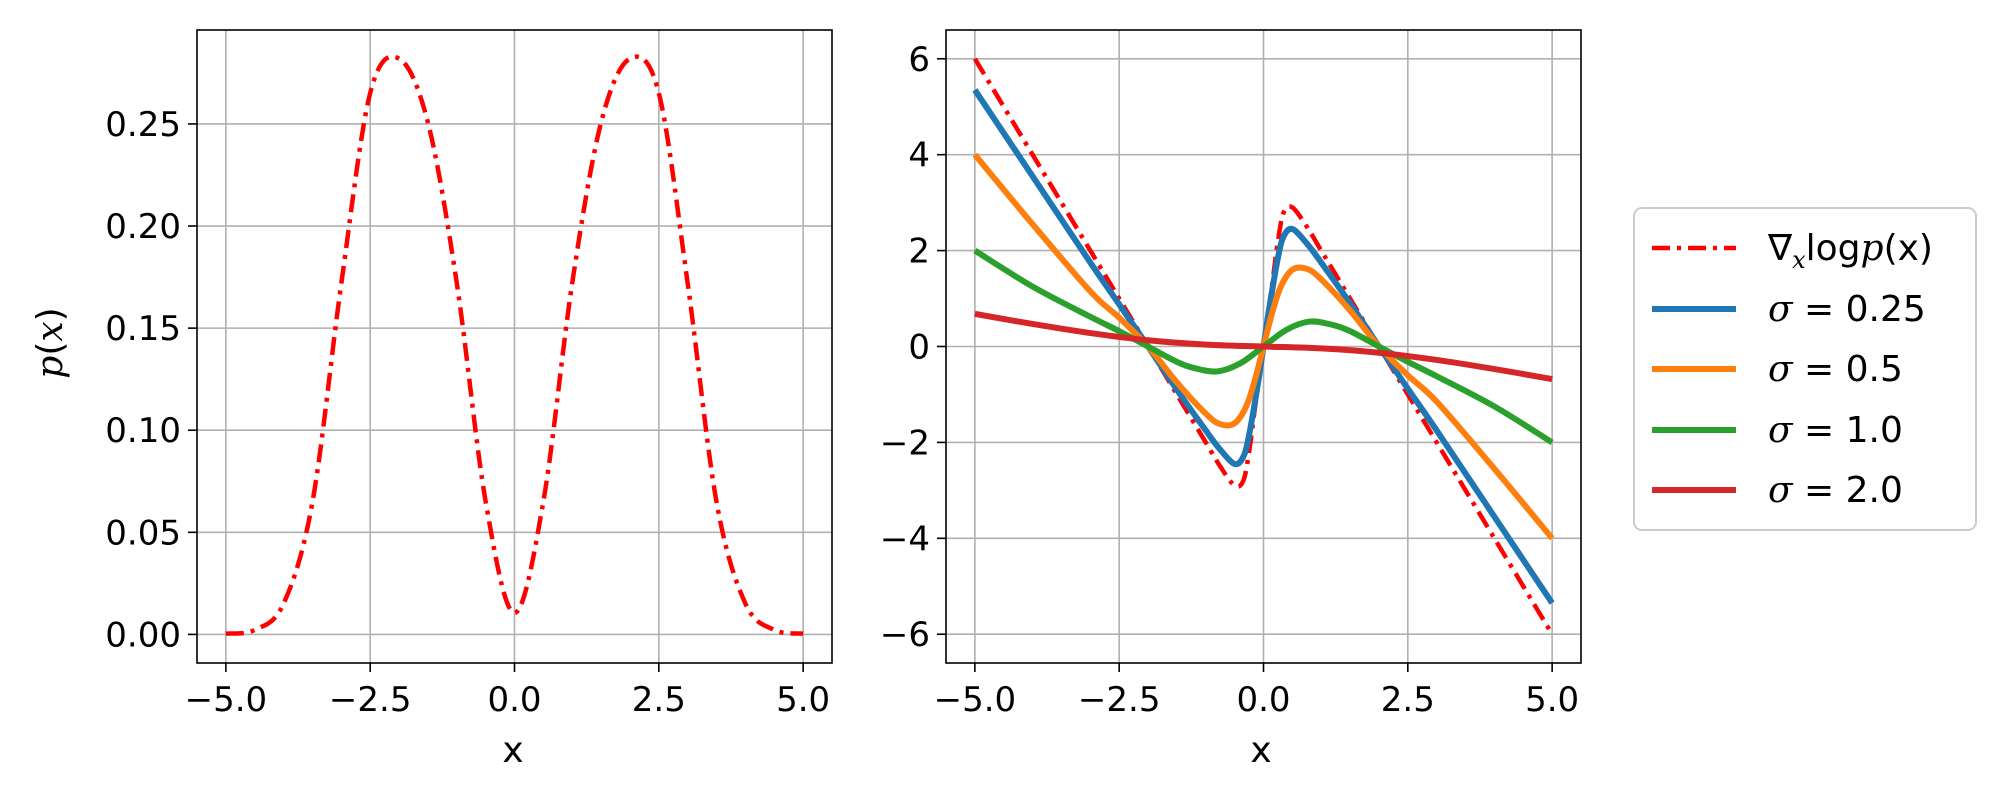 The height and width of the screenshot is (800, 2000). Describe the element at coordinates (905, 539) in the screenshot. I see `score-y-tick-label: −4` at that location.